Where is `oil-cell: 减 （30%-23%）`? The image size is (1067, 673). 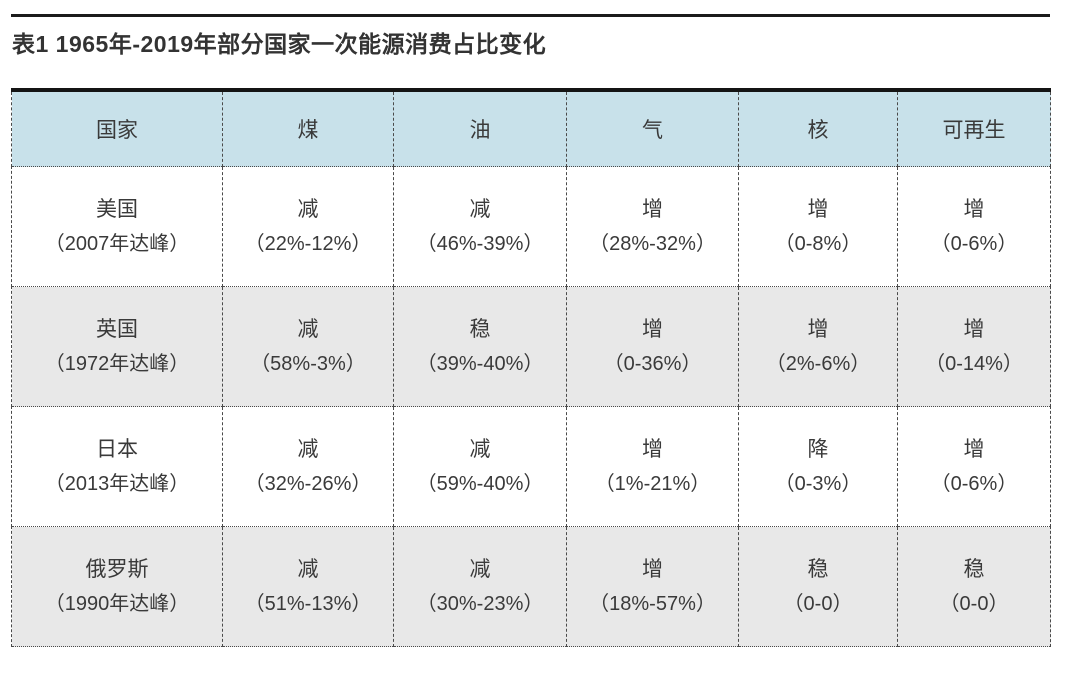
oil-cell: 减 （30%-23%） is located at coordinates (480, 586).